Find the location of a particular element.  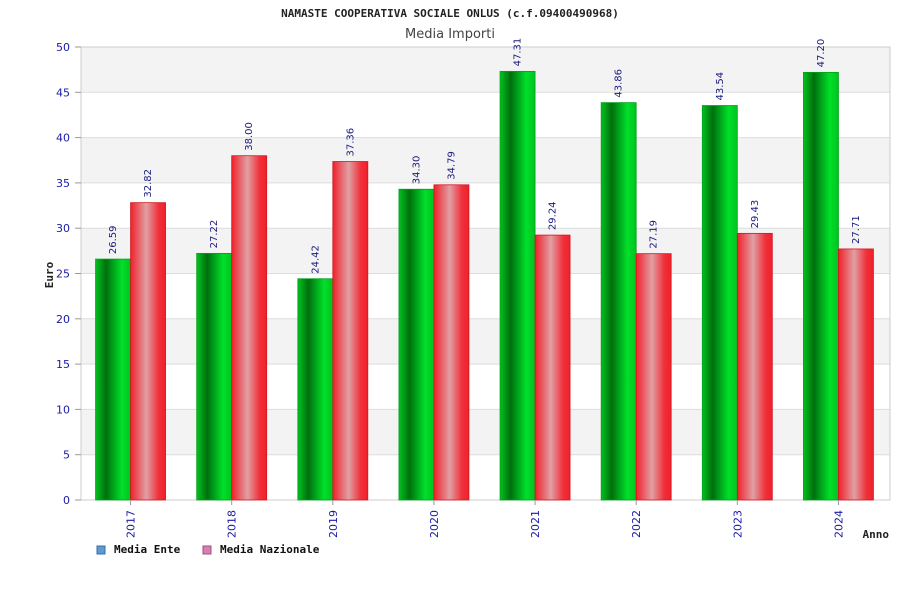

x-tick-label: 2024 is located at coordinates (838, 524).